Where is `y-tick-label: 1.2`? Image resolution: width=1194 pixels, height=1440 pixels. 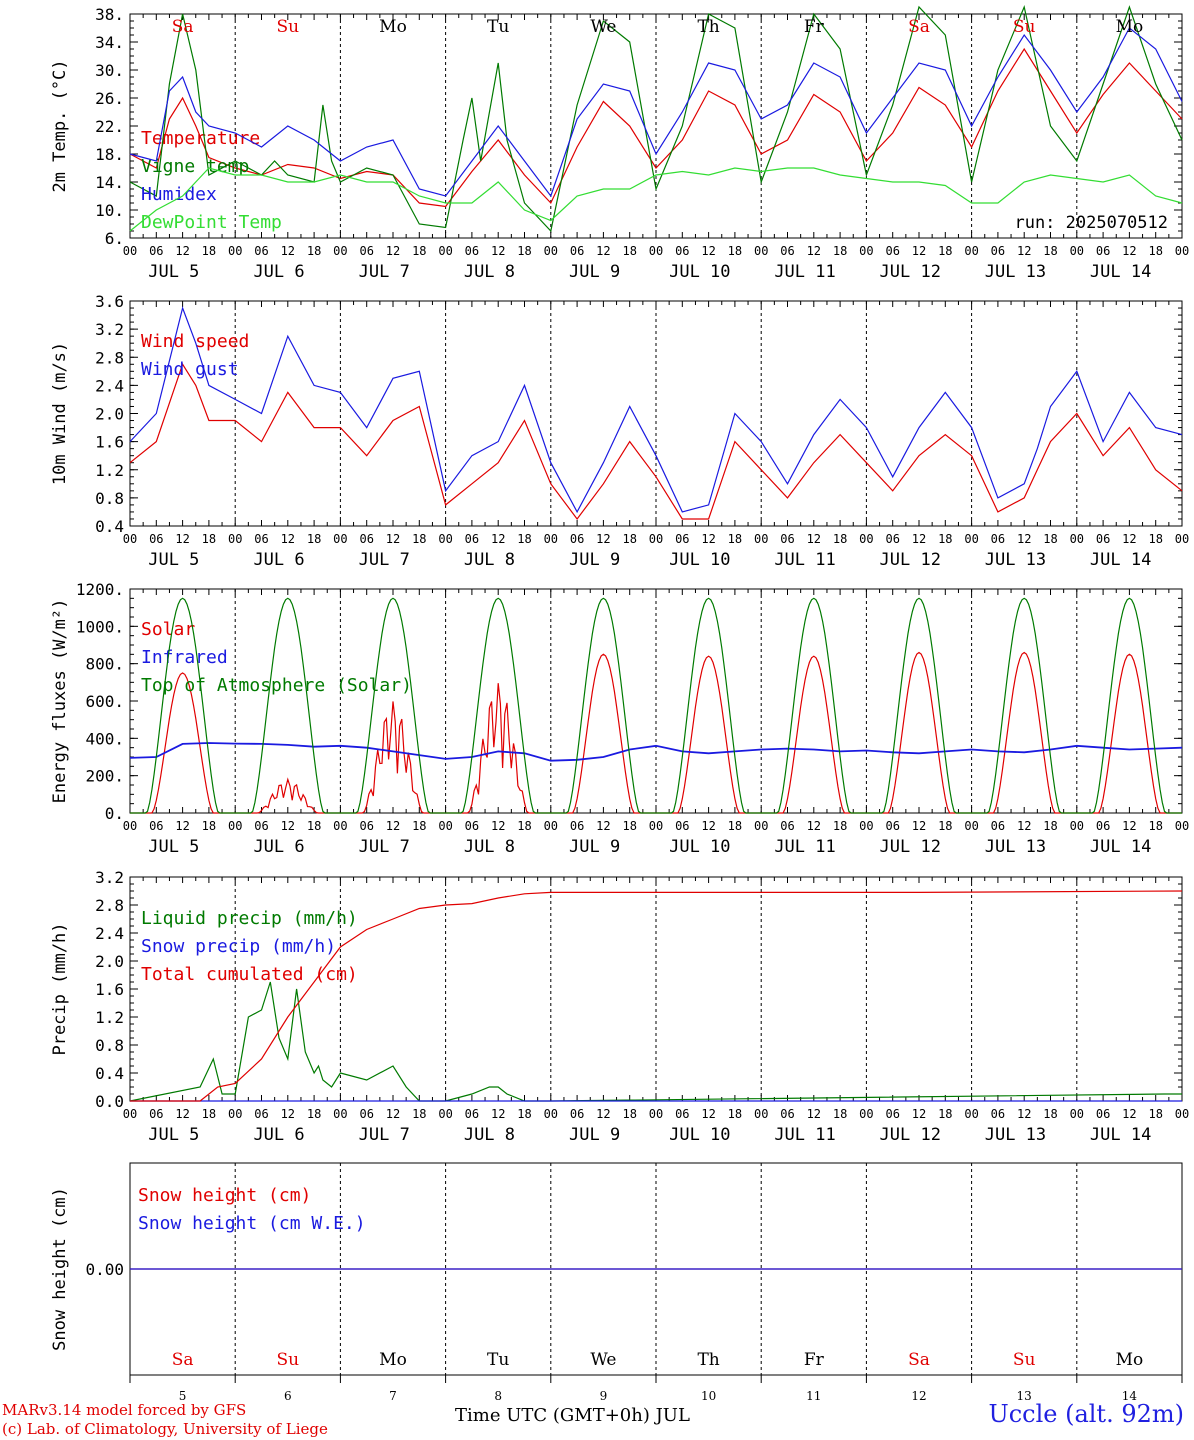 y-tick-label: 1.2 is located at coordinates (109, 470).